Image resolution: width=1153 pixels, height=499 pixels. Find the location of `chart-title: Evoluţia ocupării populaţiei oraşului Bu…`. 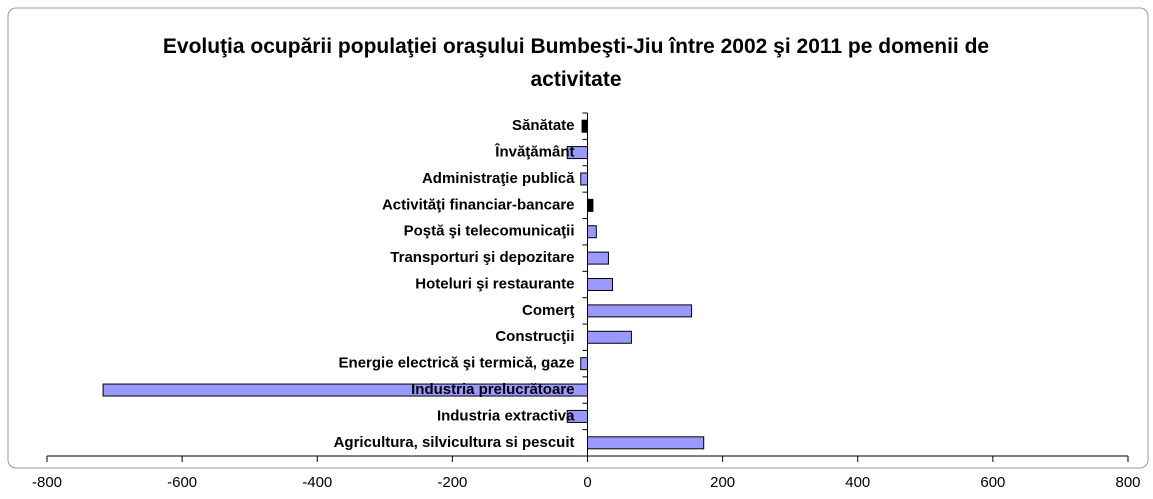

chart-title: Evoluţia ocupării populaţiei oraşului Bu… is located at coordinates (576, 63).